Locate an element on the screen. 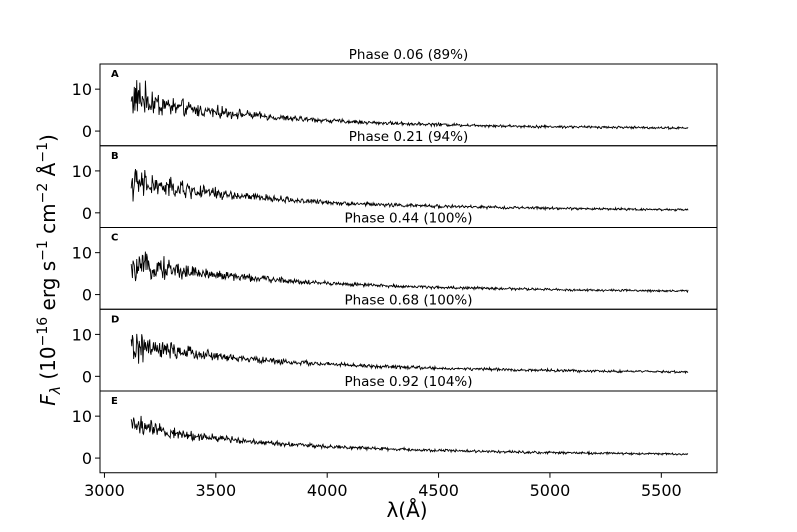 This screenshot has height=532, width=797. y-axis-label-exp4: −1 is located at coordinates (43, 152).